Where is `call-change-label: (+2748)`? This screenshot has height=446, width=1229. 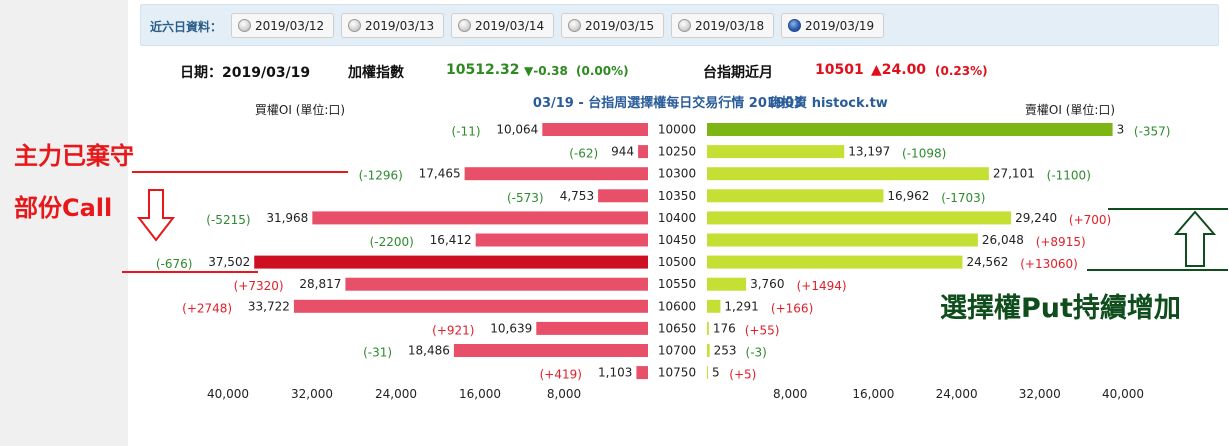
call-change-label: (+2748) is located at coordinates (207, 308).